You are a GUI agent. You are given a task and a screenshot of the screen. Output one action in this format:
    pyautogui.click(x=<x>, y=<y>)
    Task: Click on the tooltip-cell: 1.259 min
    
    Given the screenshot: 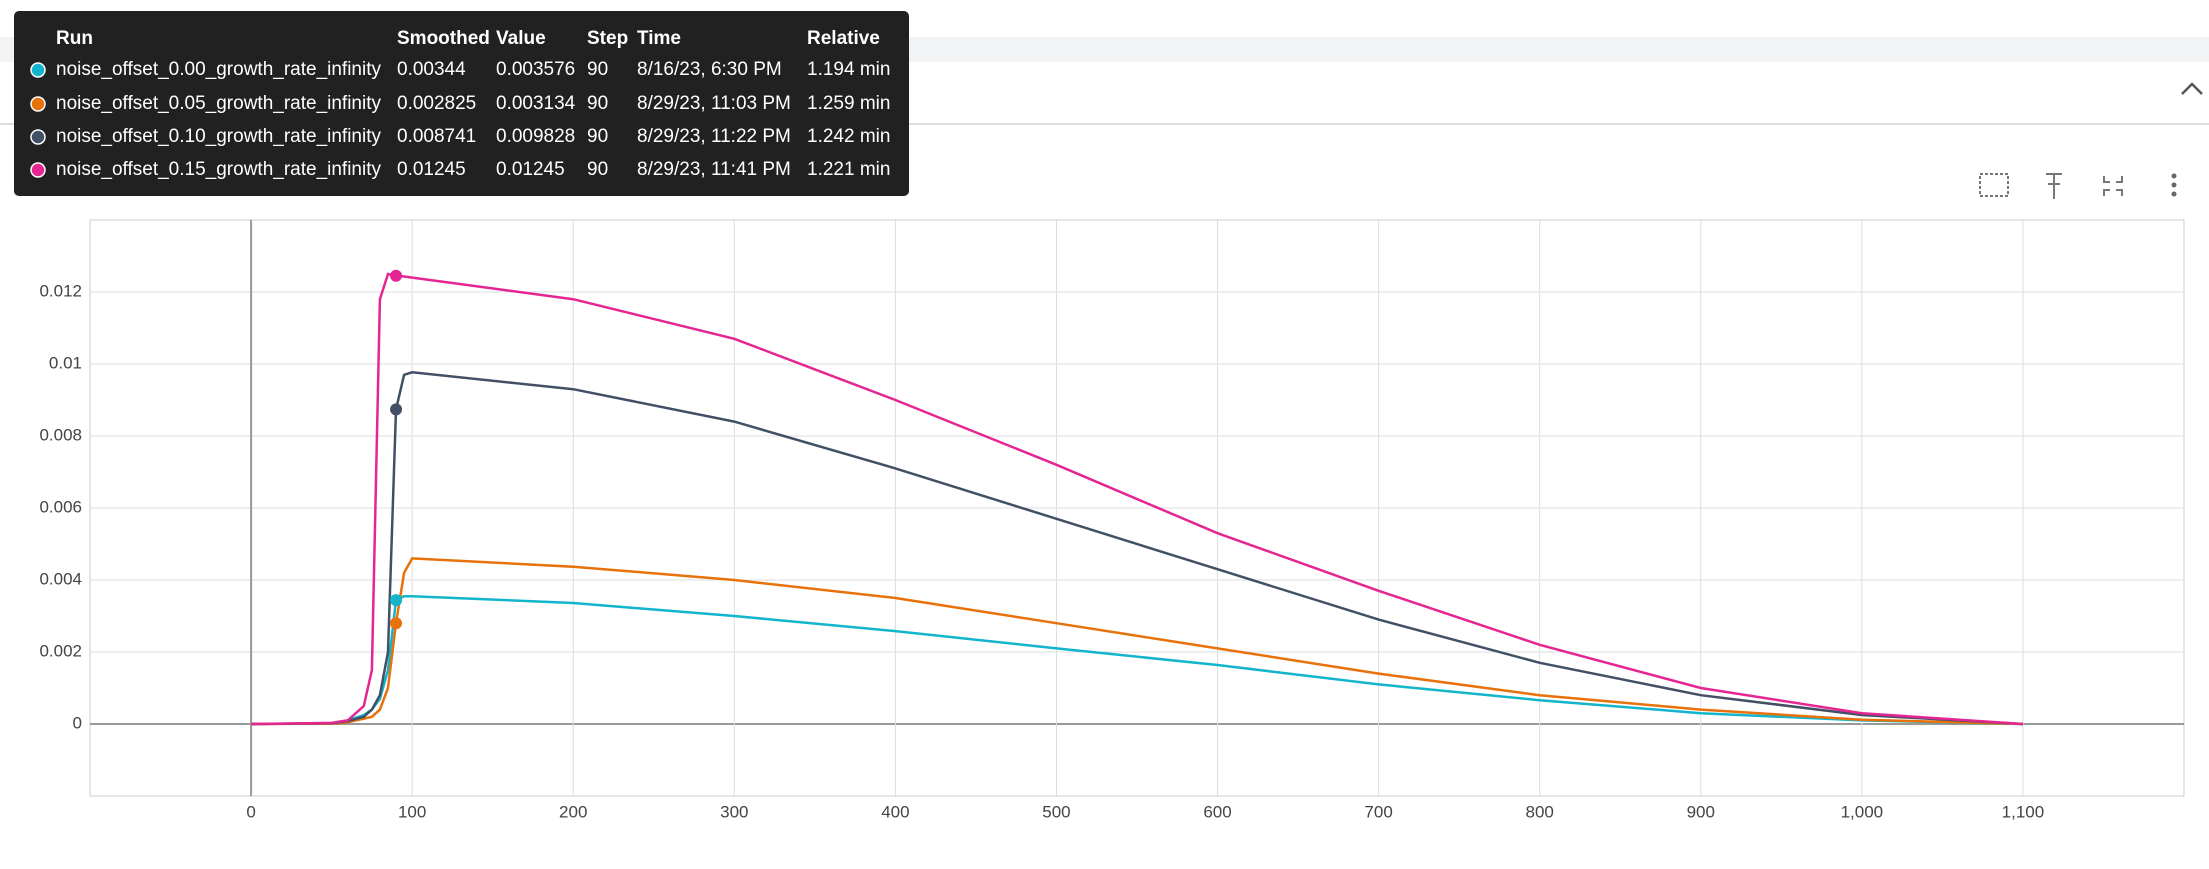 What is the action you would take?
    pyautogui.click(x=848, y=103)
    